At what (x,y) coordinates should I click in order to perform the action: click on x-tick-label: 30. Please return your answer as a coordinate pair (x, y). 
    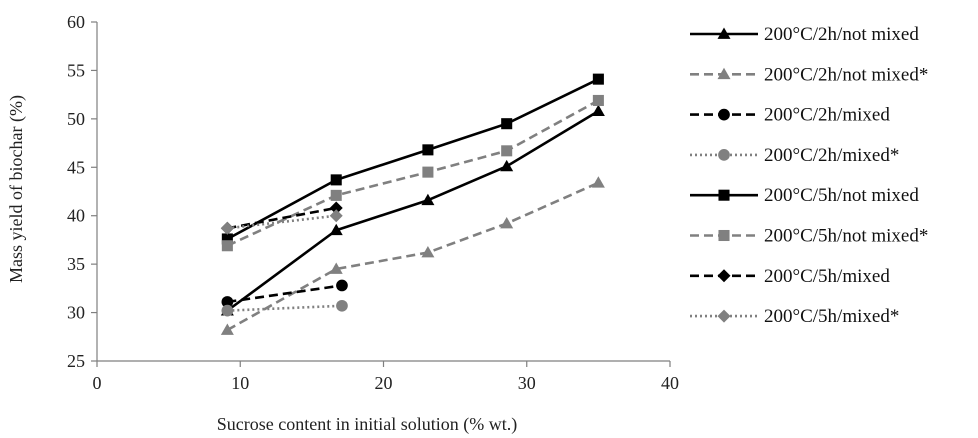
    Looking at the image, I should click on (527, 383).